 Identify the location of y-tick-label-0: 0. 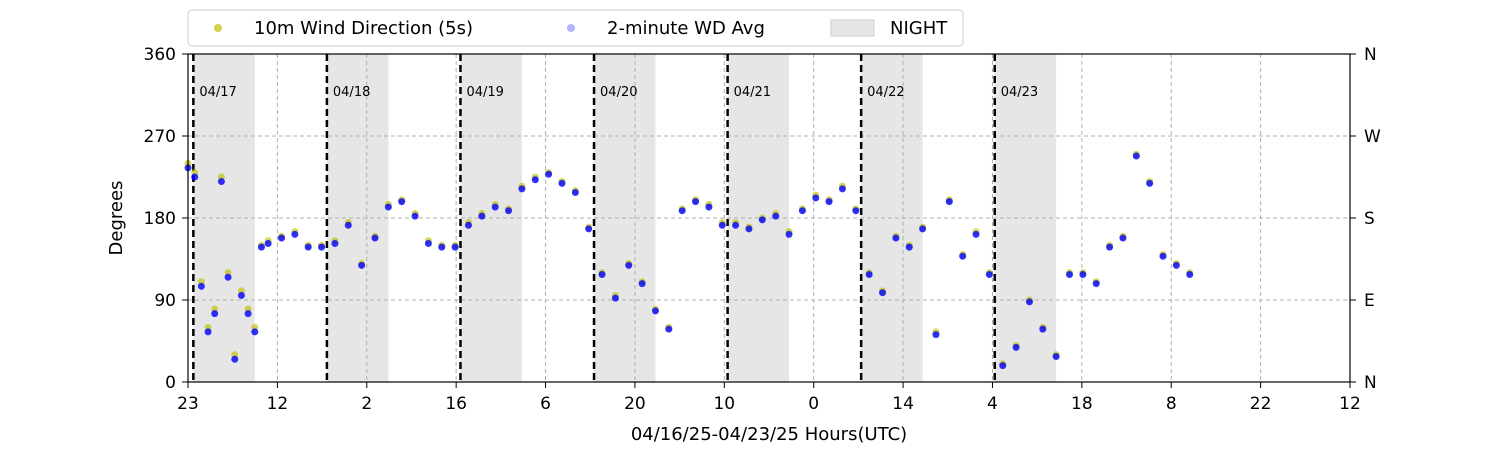
(170, 383).